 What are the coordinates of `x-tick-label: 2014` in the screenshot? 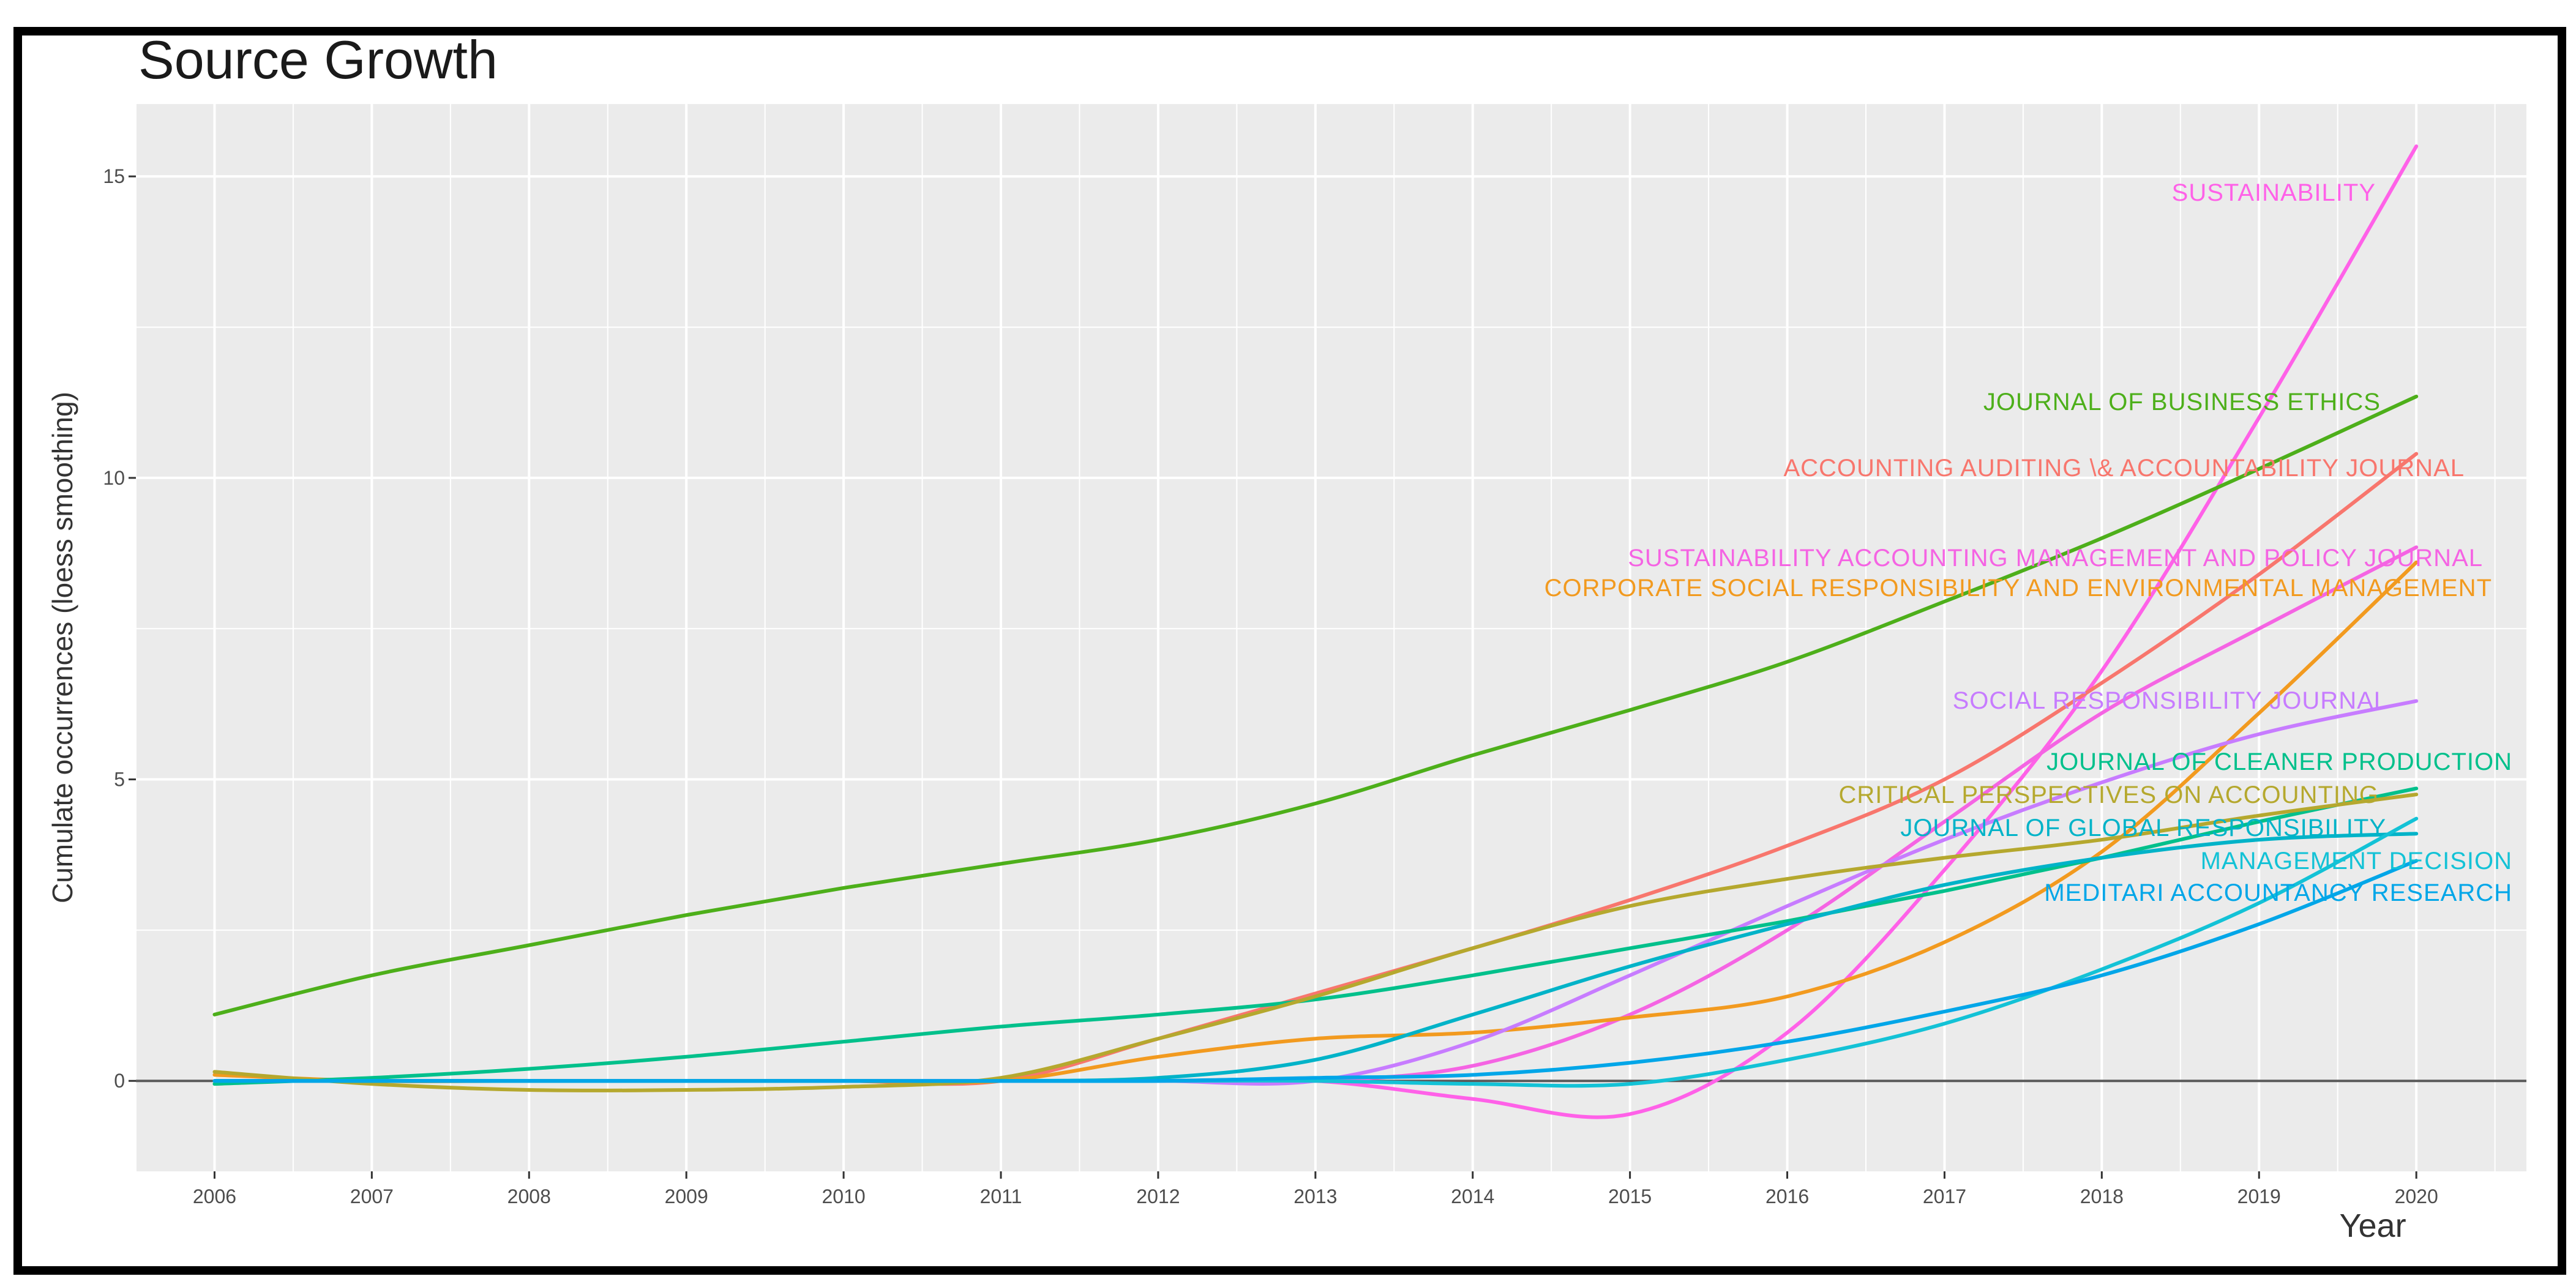 It's located at (1473, 1196).